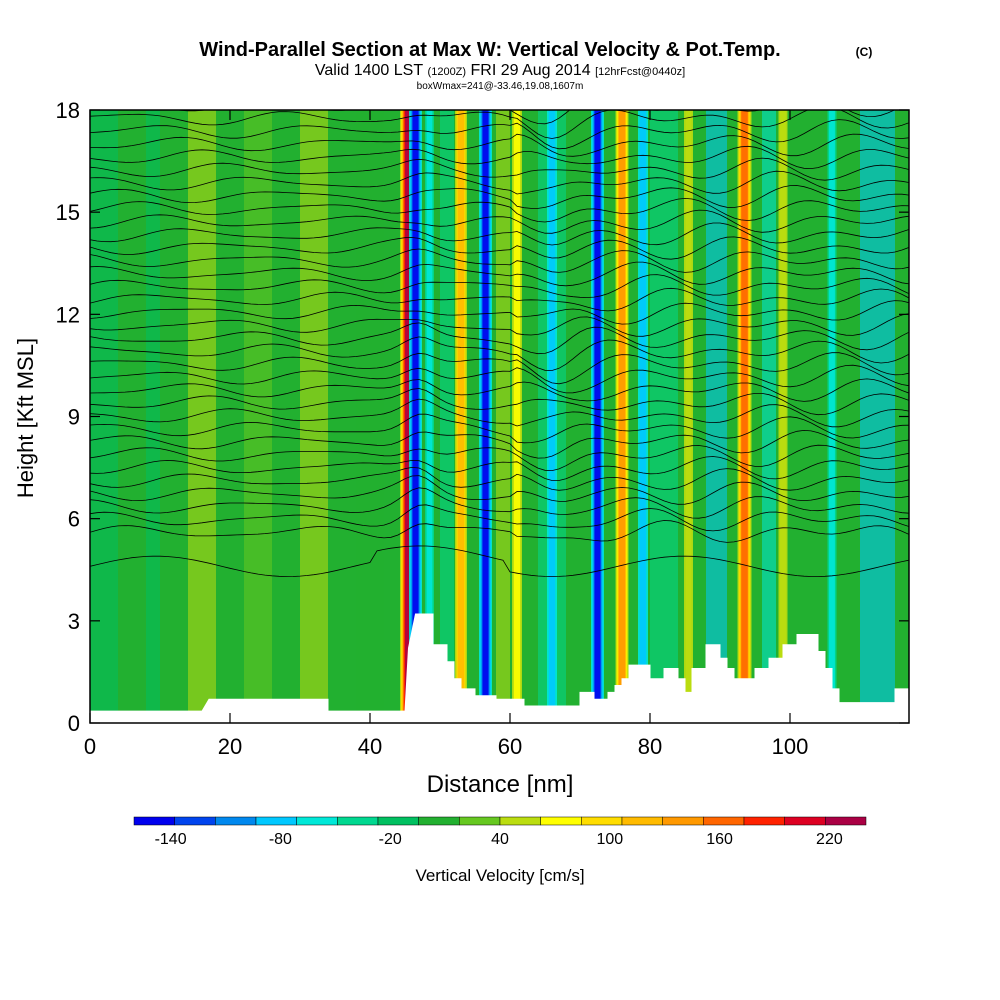  I want to click on colorbar-tick-label: 40, so click(500, 839).